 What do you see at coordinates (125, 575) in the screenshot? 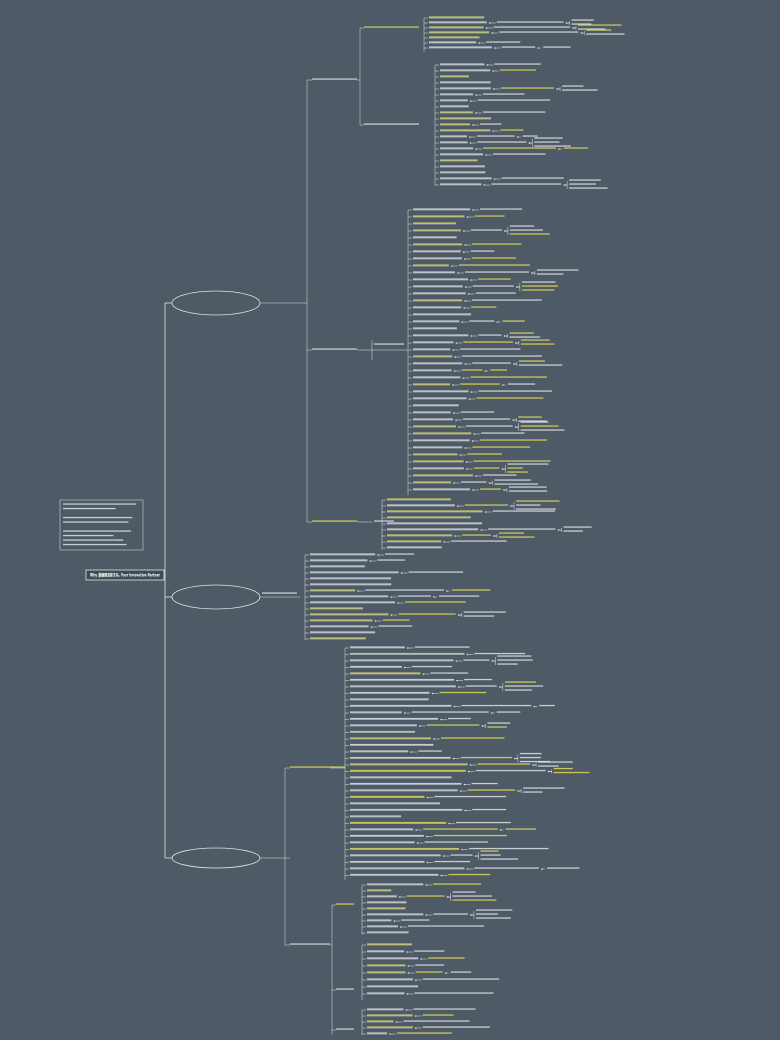
I see `root-label: Why 鼎捷要选择天马, Your Innovative Partner` at bounding box center [125, 575].